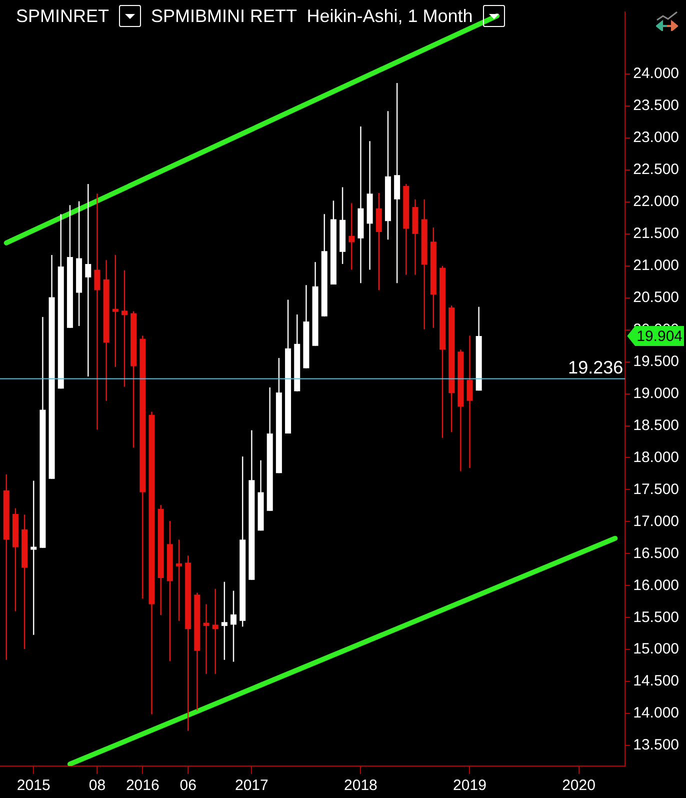 The height and width of the screenshot is (798, 686). I want to click on text: 19.904, so click(659, 337).